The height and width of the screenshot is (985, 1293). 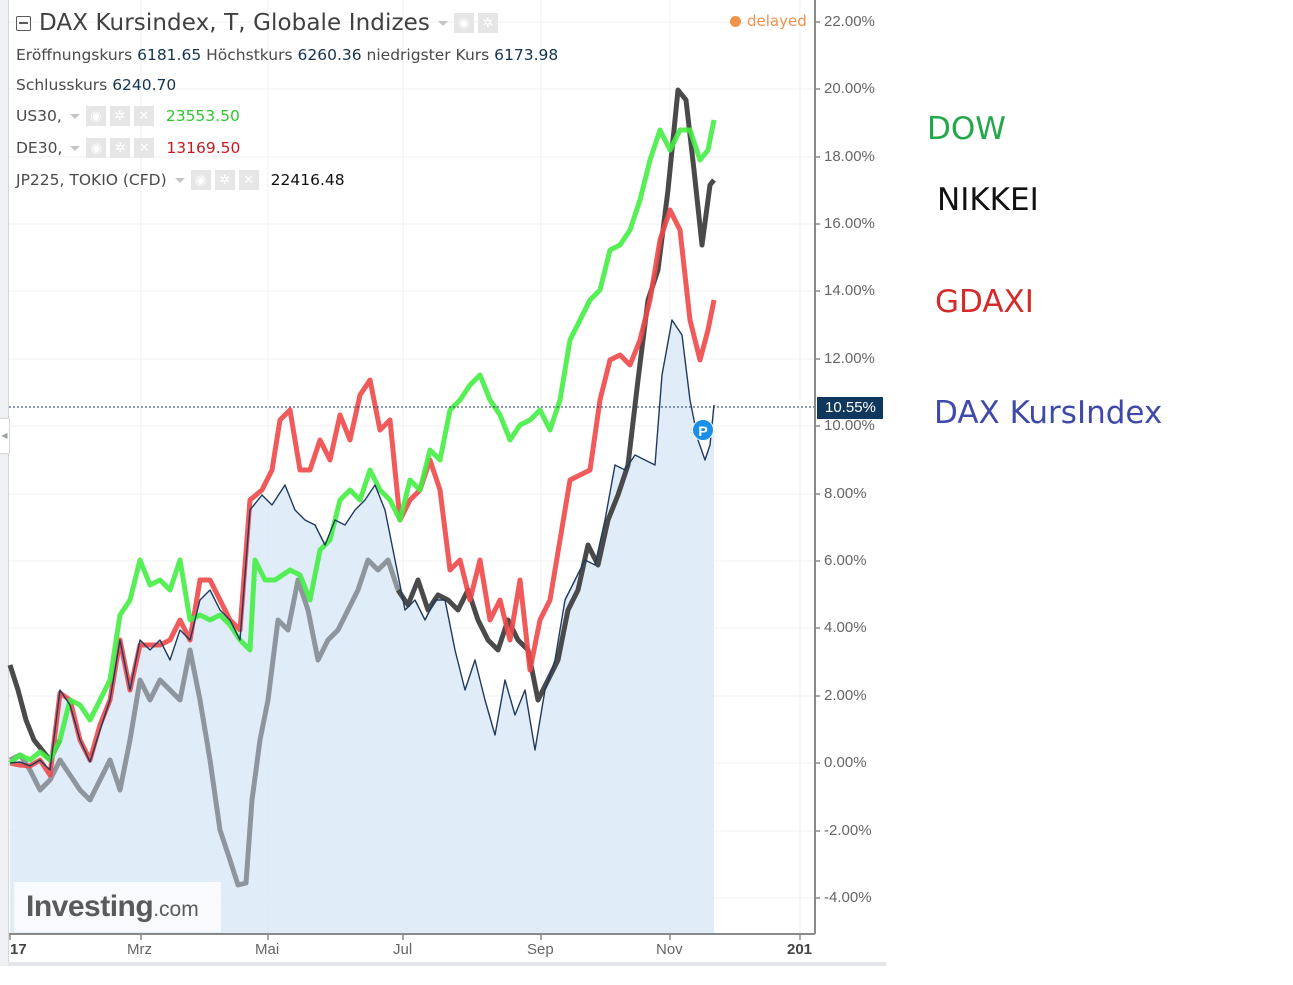 What do you see at coordinates (850, 408) in the screenshot?
I see `current-price-tag: 10.55%` at bounding box center [850, 408].